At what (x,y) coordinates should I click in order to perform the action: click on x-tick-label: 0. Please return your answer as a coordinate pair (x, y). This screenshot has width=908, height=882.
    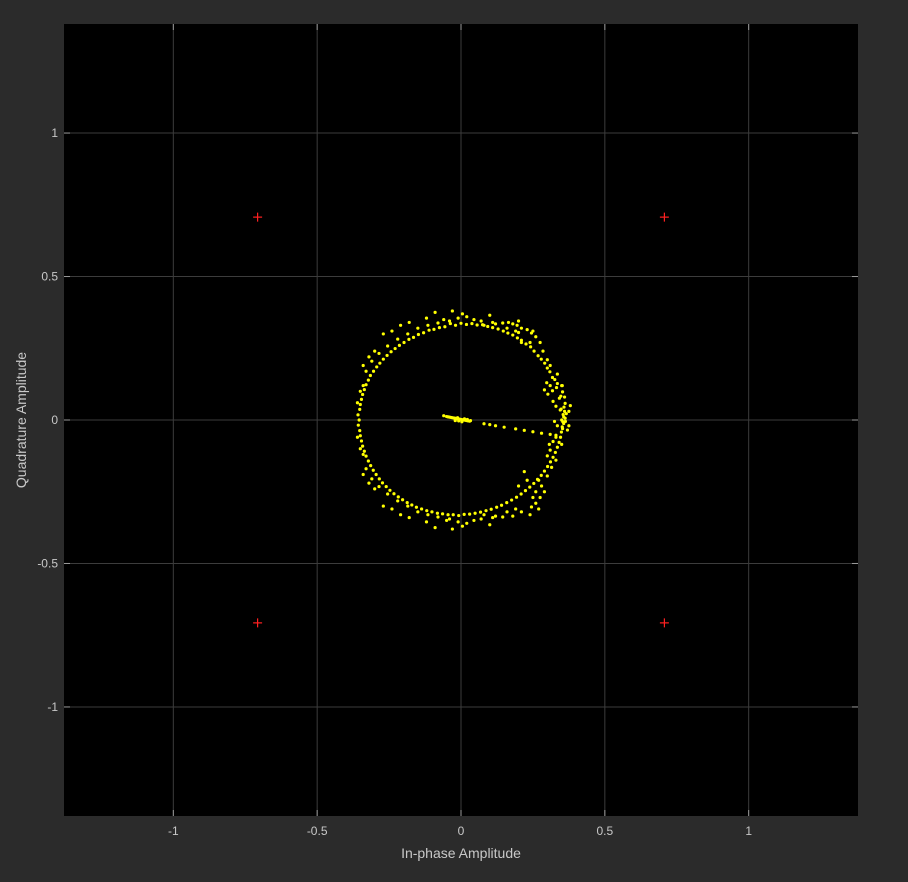
    Looking at the image, I should click on (461, 831).